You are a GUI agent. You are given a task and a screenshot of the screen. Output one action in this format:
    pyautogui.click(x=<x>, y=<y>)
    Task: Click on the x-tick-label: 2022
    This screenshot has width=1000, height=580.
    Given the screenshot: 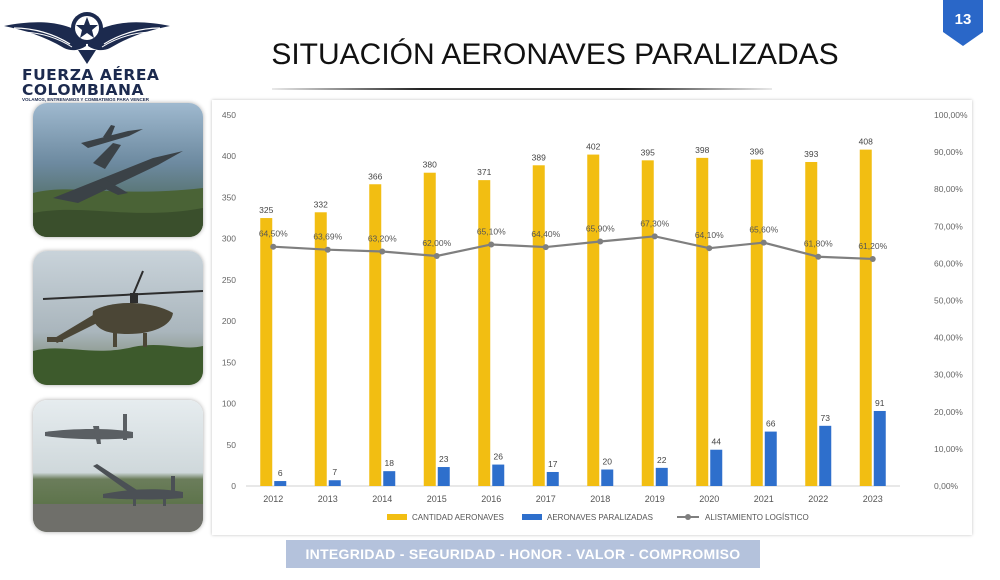 What is the action you would take?
    pyautogui.click(x=818, y=499)
    